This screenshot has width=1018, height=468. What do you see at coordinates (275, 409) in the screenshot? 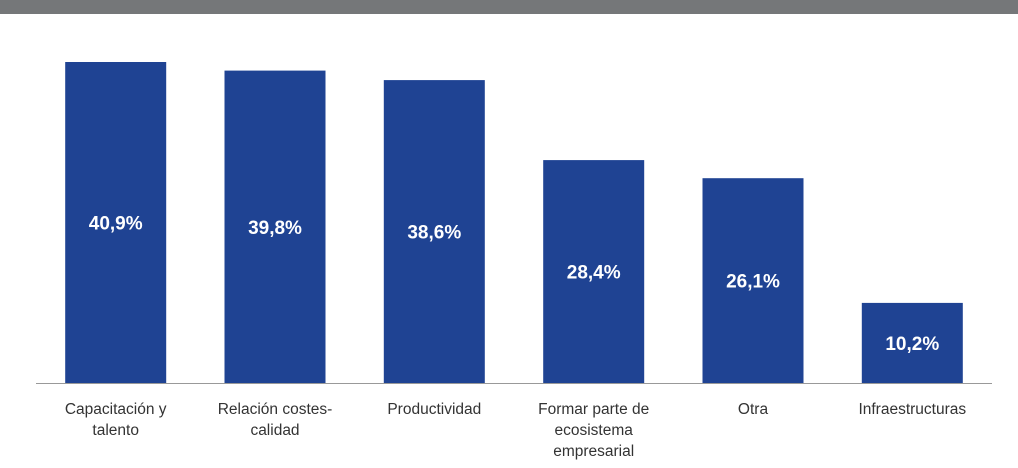
I see `category-label-2-line-1: Relación costes-` at bounding box center [275, 409].